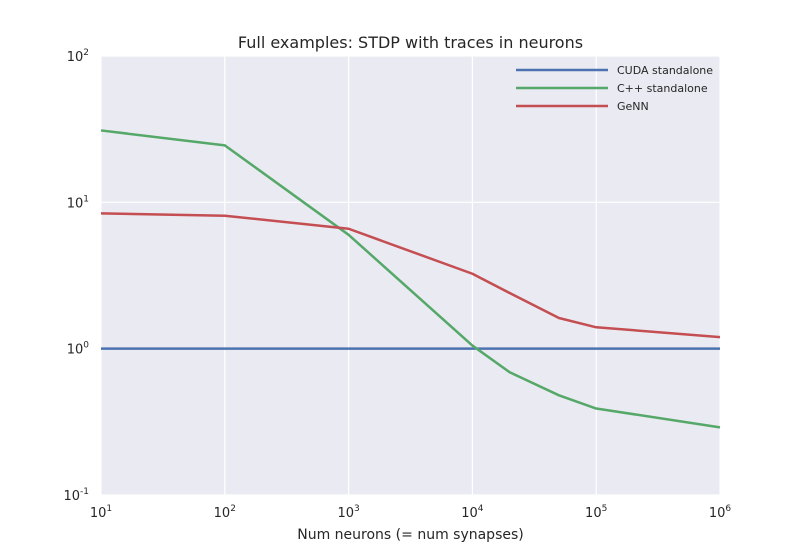 The width and height of the screenshot is (800, 550). I want to click on y-tick-label: 10¹, so click(78, 202).